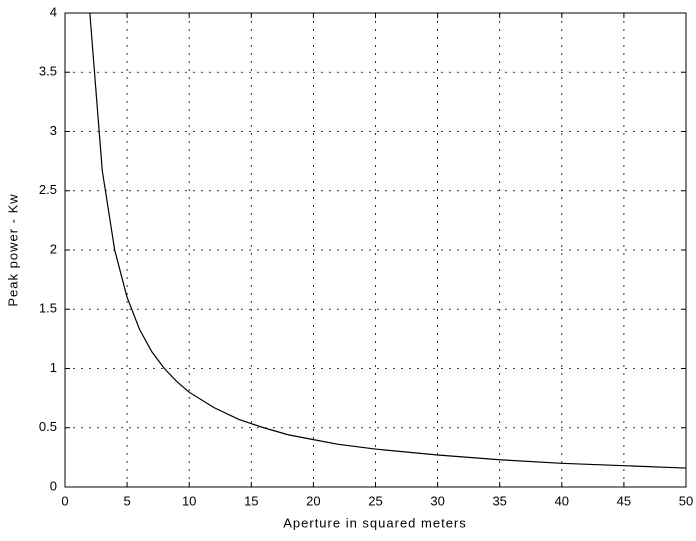 The width and height of the screenshot is (696, 541). Describe the element at coordinates (12, 249) in the screenshot. I see `y-axis-label: Peak power - Kw` at that location.